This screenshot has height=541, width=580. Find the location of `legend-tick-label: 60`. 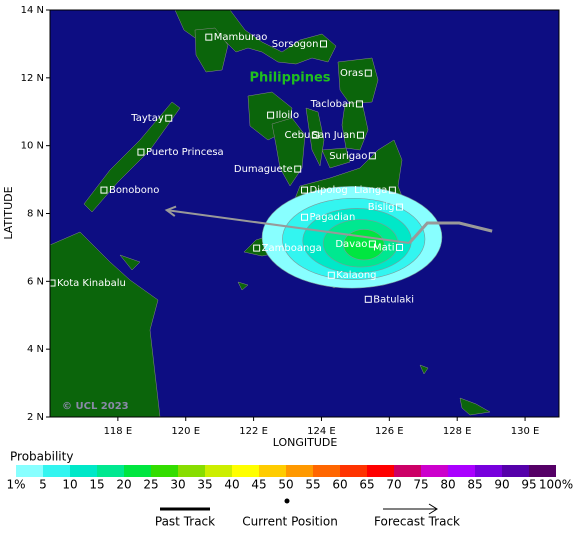

legend-tick-label: 60 is located at coordinates (339, 485).